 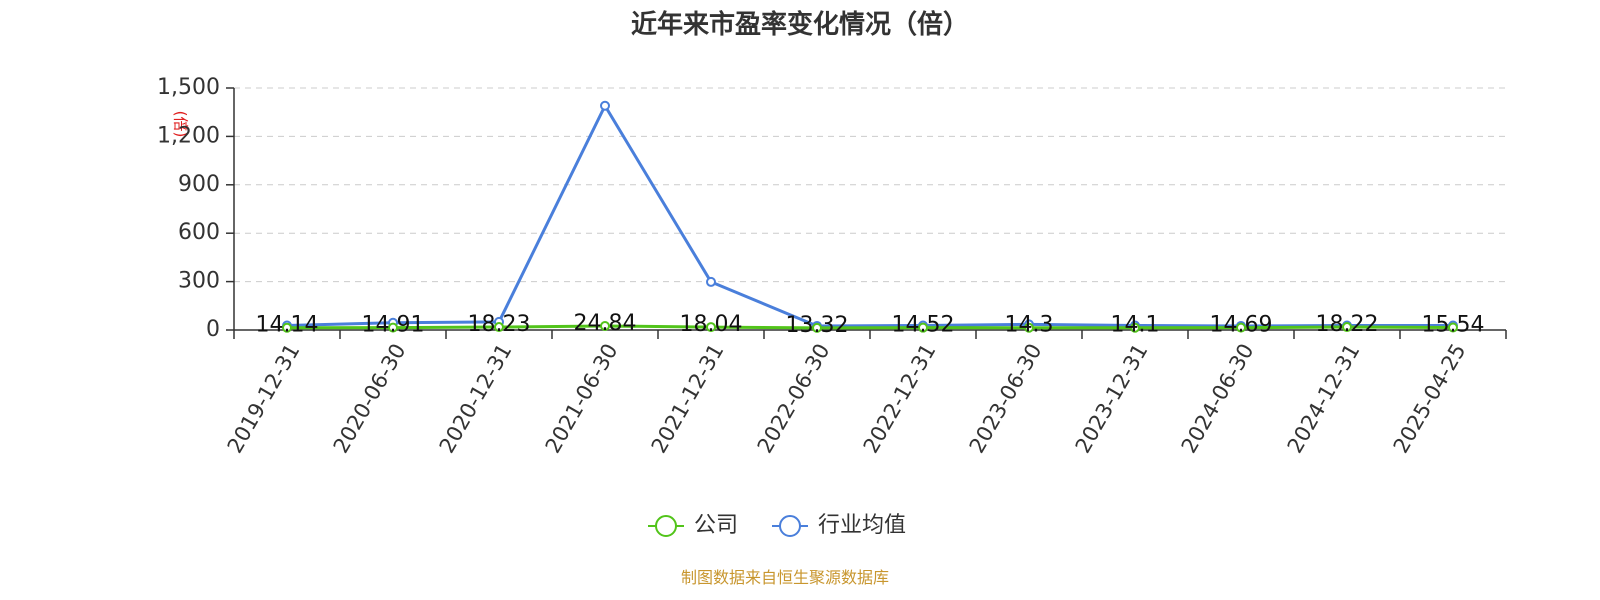 What do you see at coordinates (688, 399) in the screenshot?
I see `x-tick-label: 2021-12-31` at bounding box center [688, 399].